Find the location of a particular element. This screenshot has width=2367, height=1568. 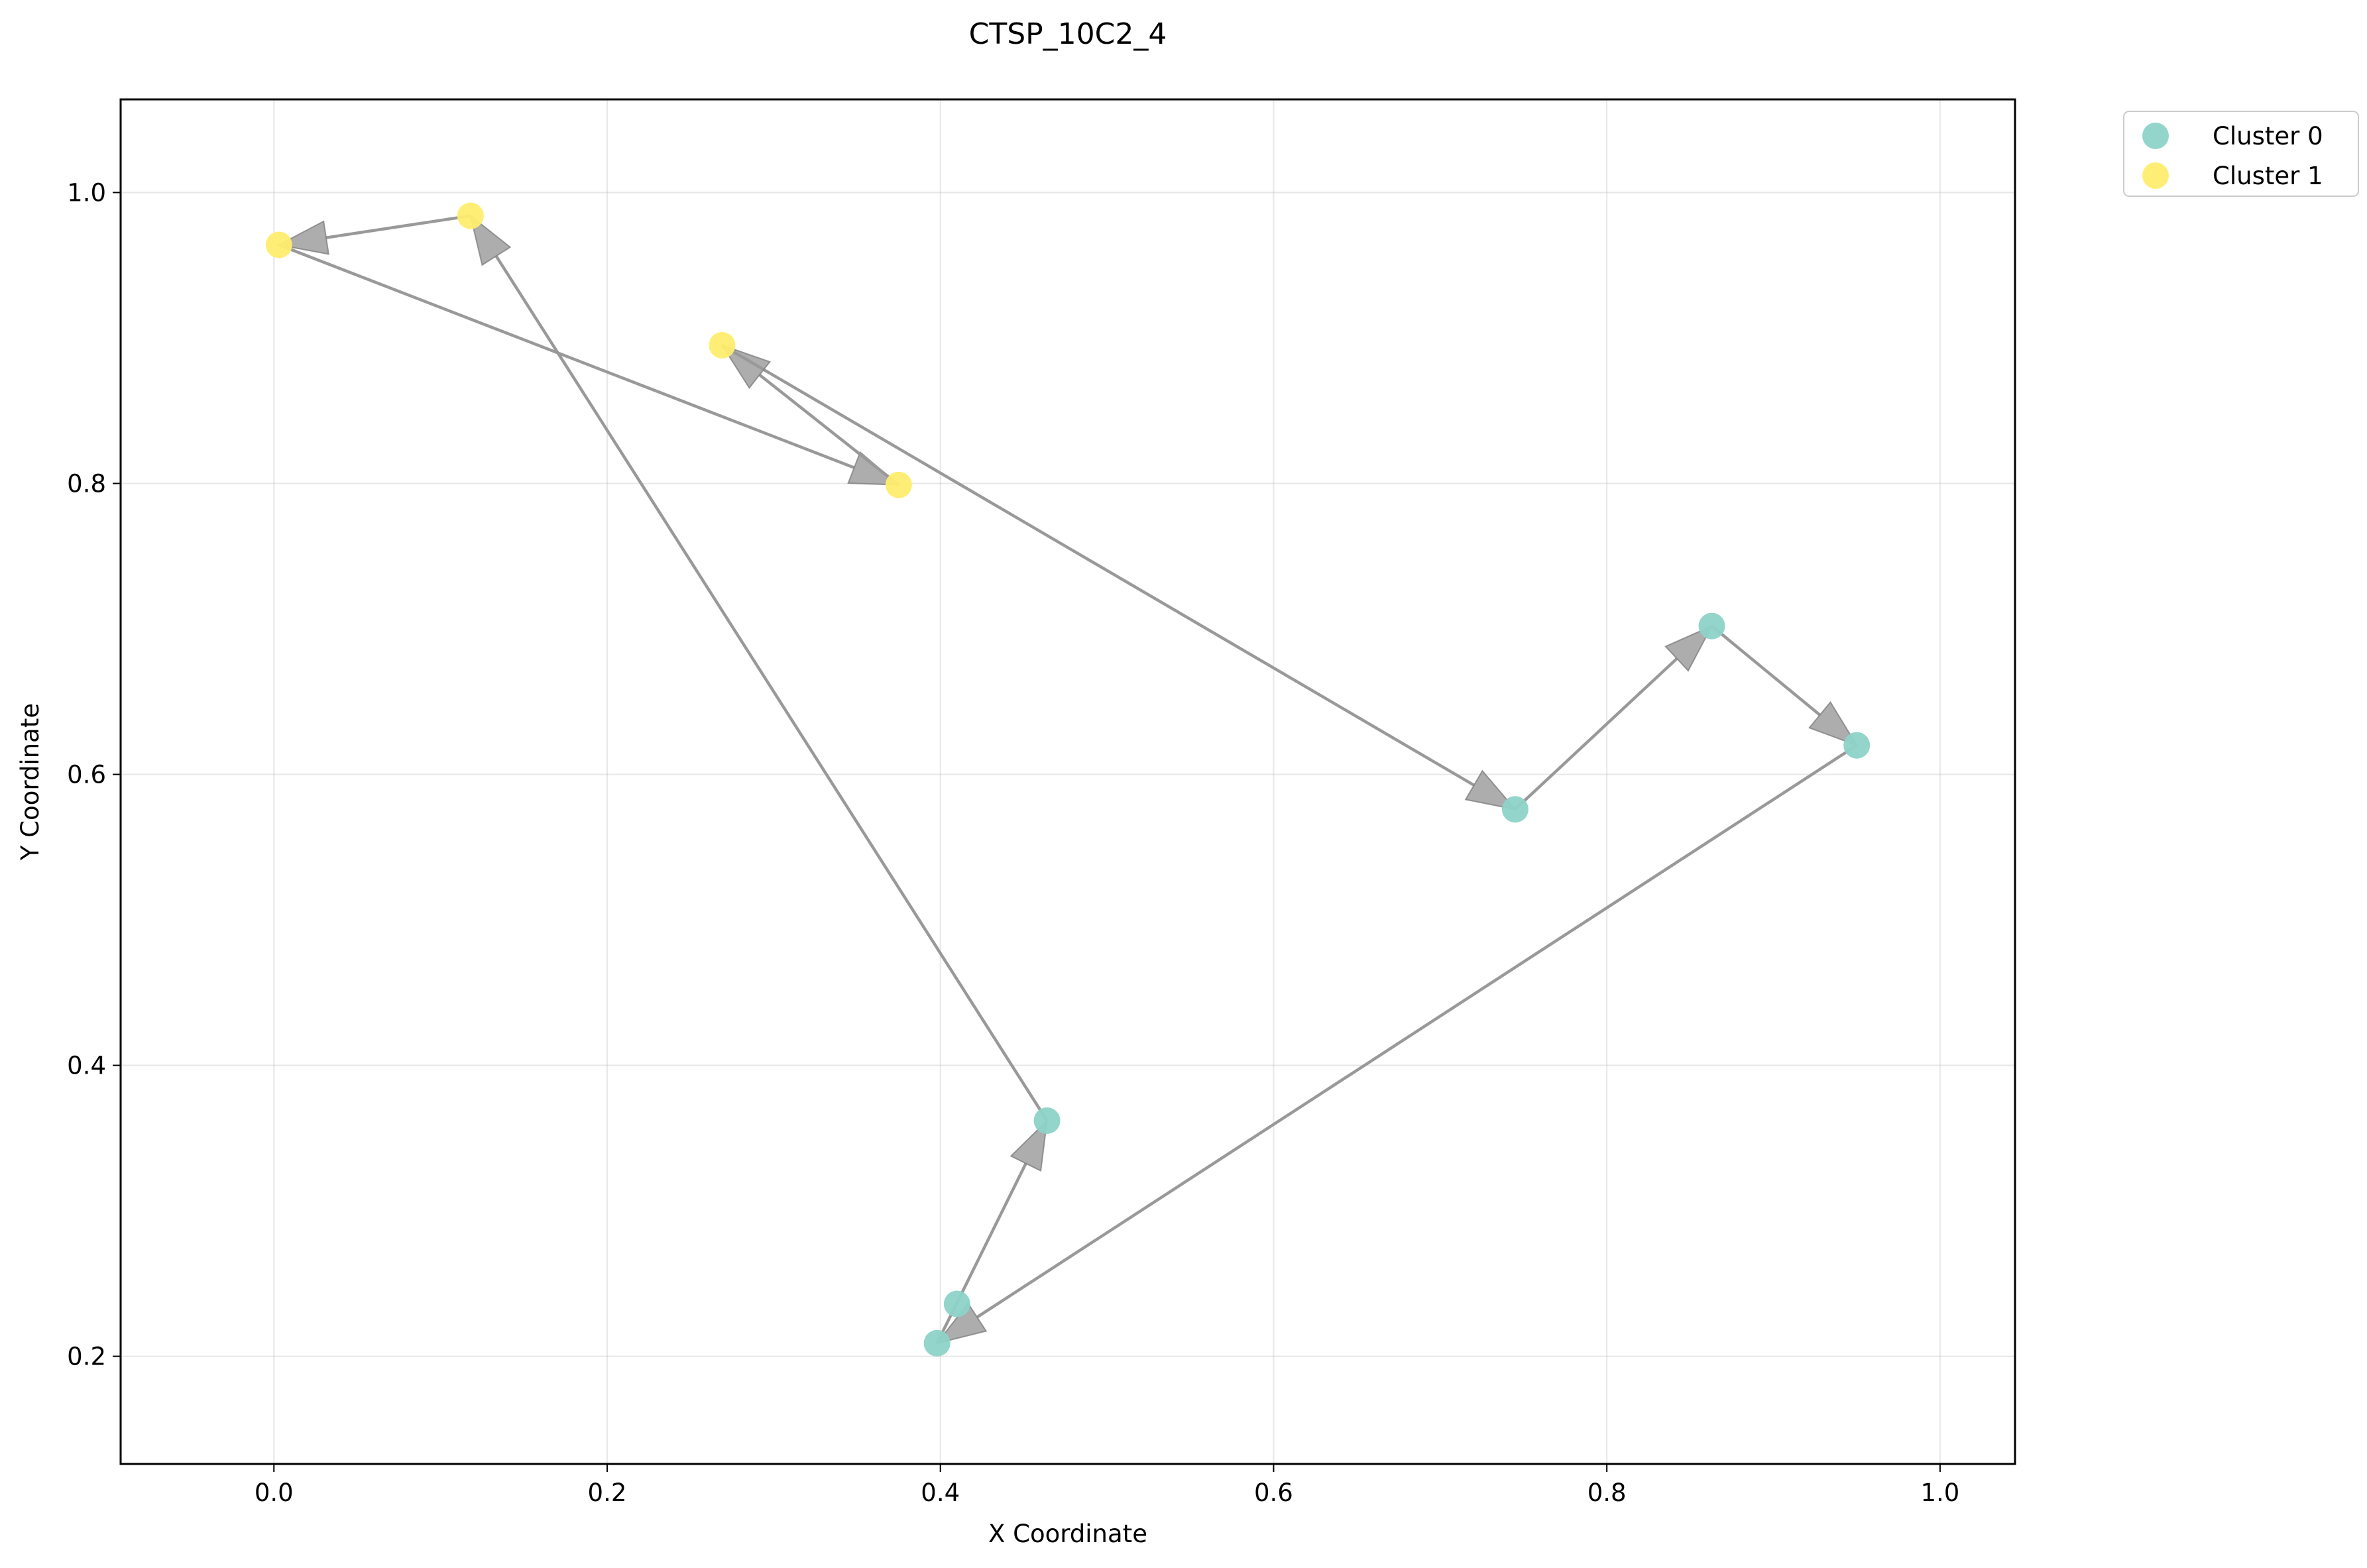

x-tick-label: 0.2 is located at coordinates (607, 1493).